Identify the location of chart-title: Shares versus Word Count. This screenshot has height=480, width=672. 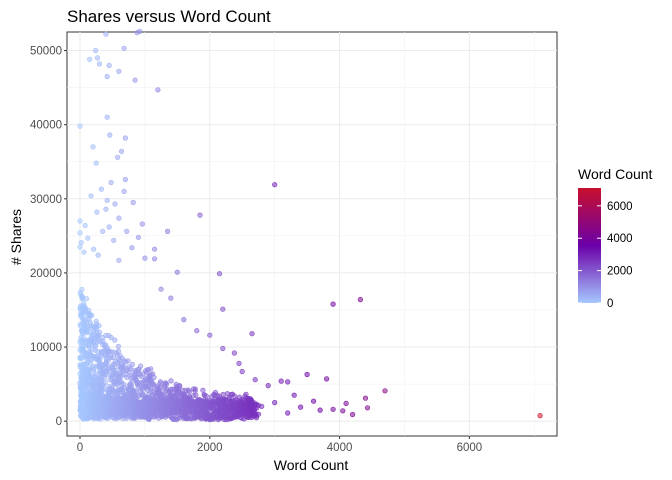
(169, 16).